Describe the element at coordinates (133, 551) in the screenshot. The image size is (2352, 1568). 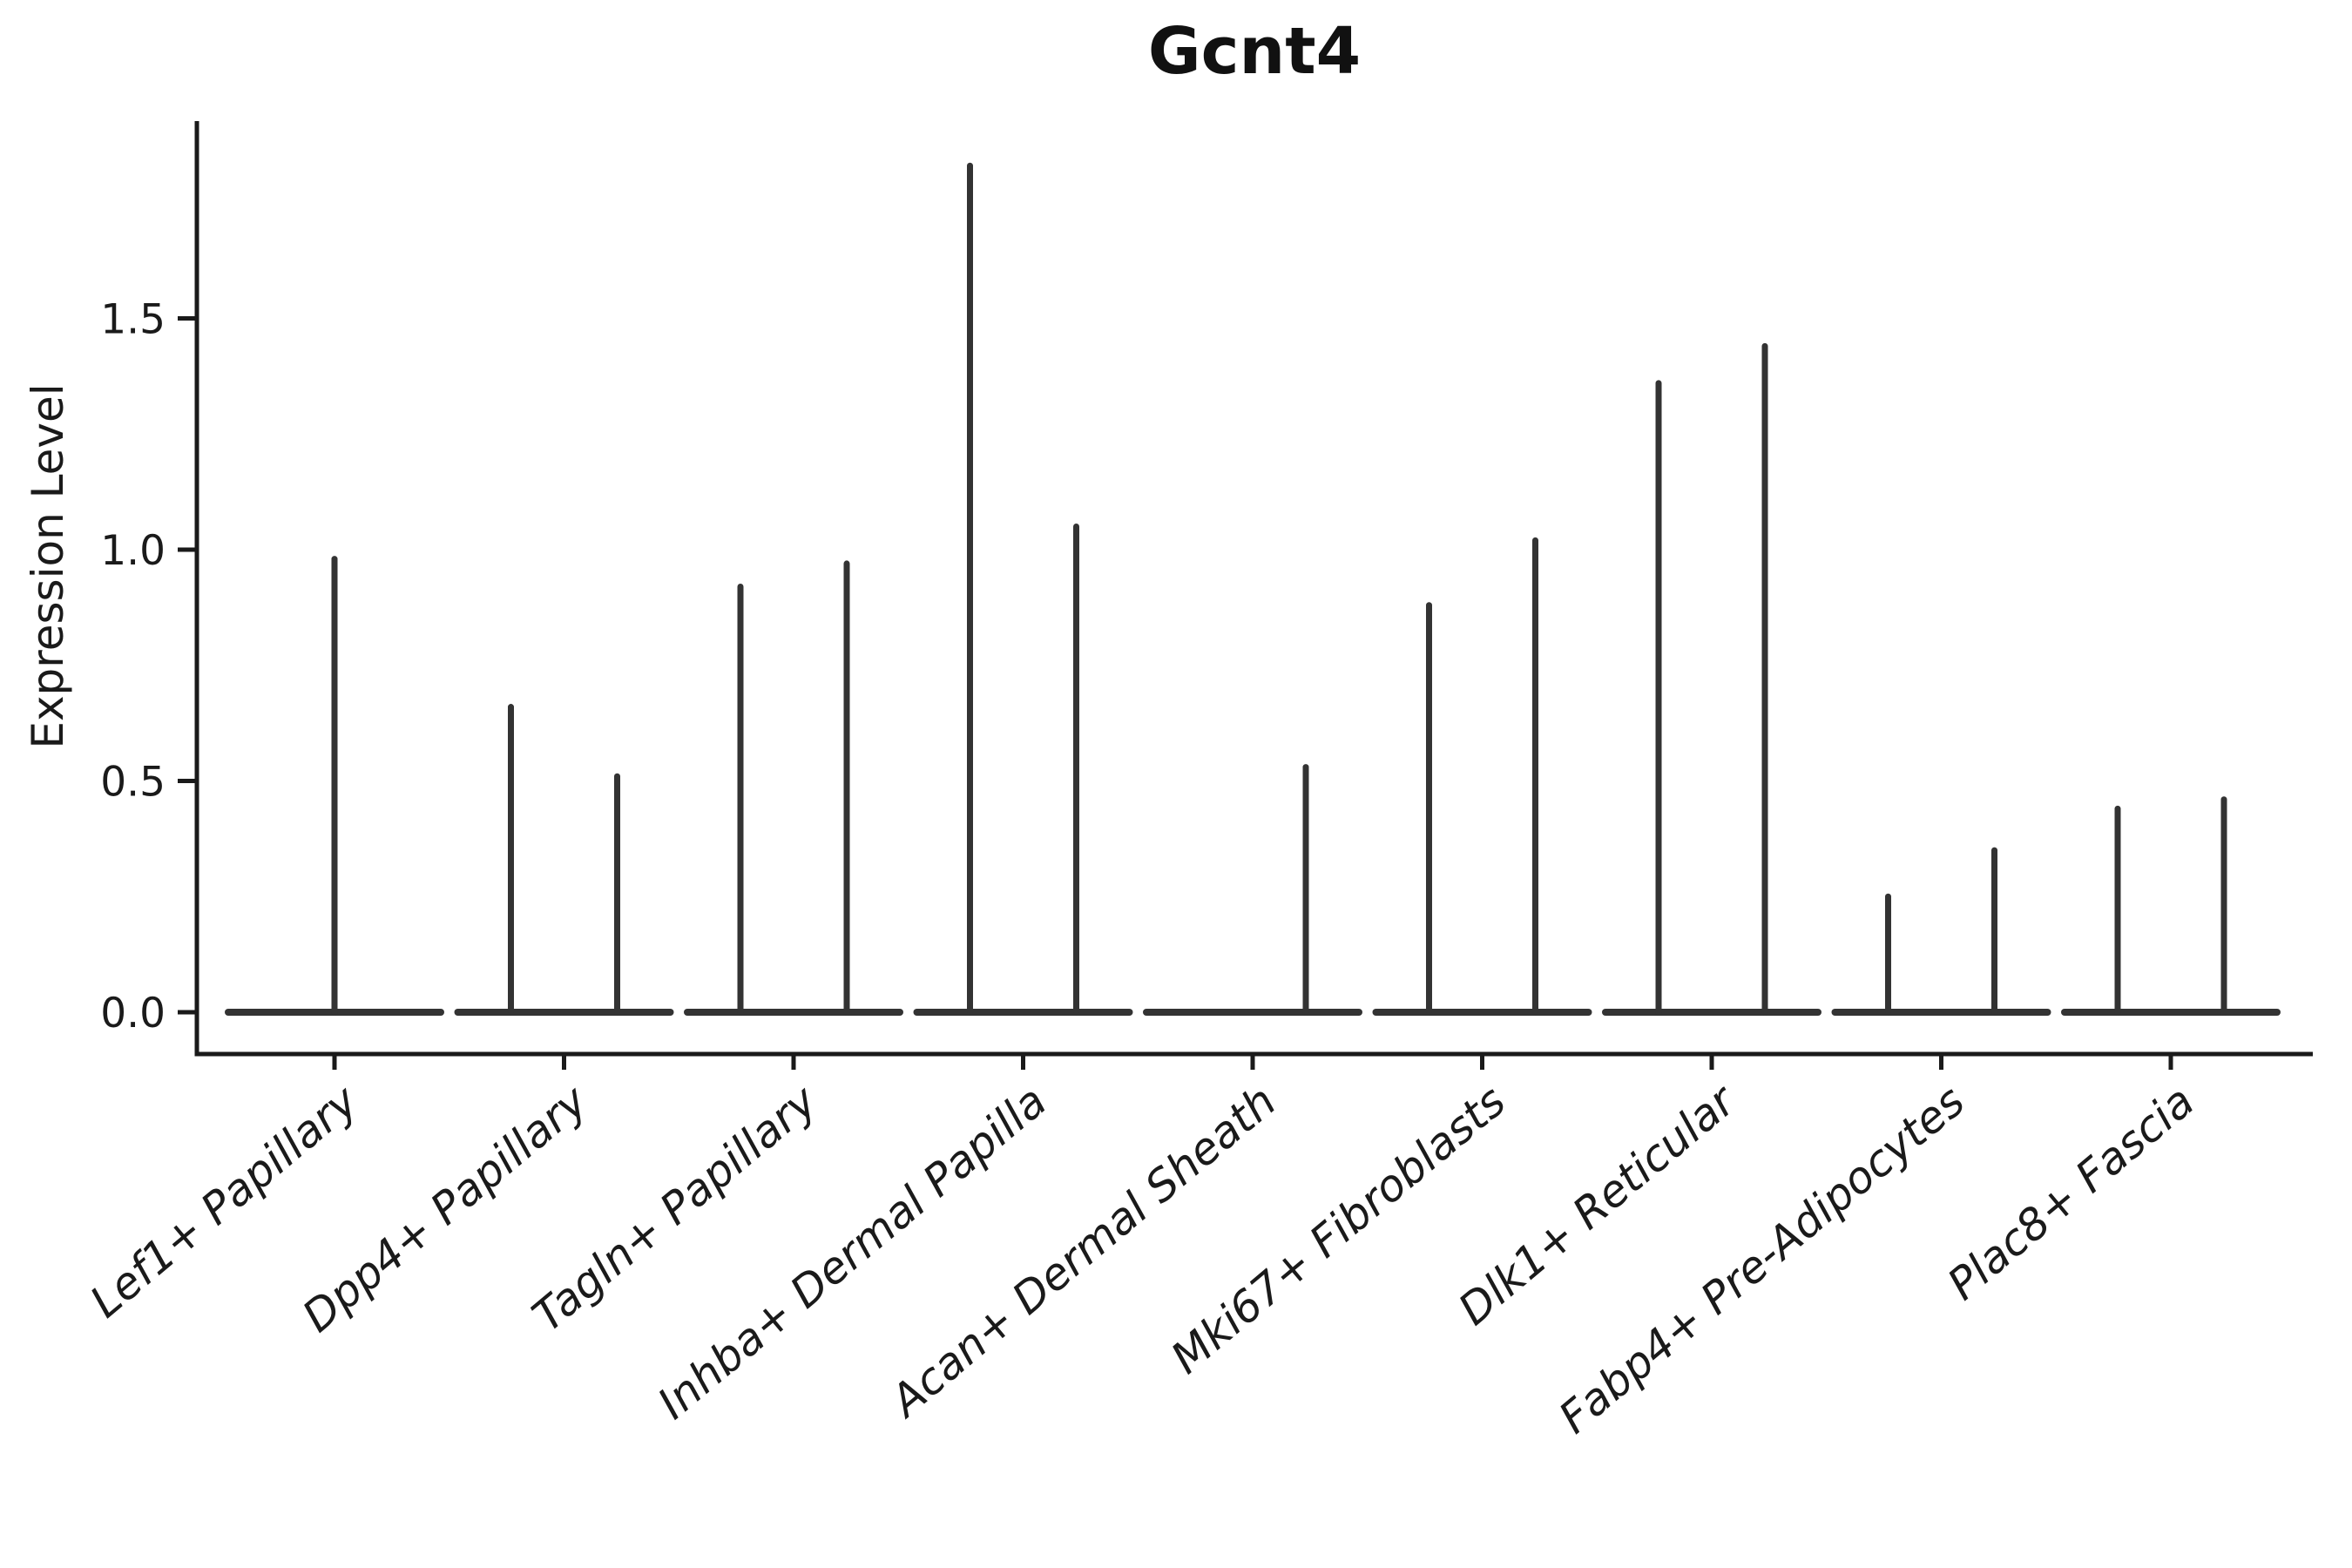
I see `y-tick-label: 1.0` at that location.